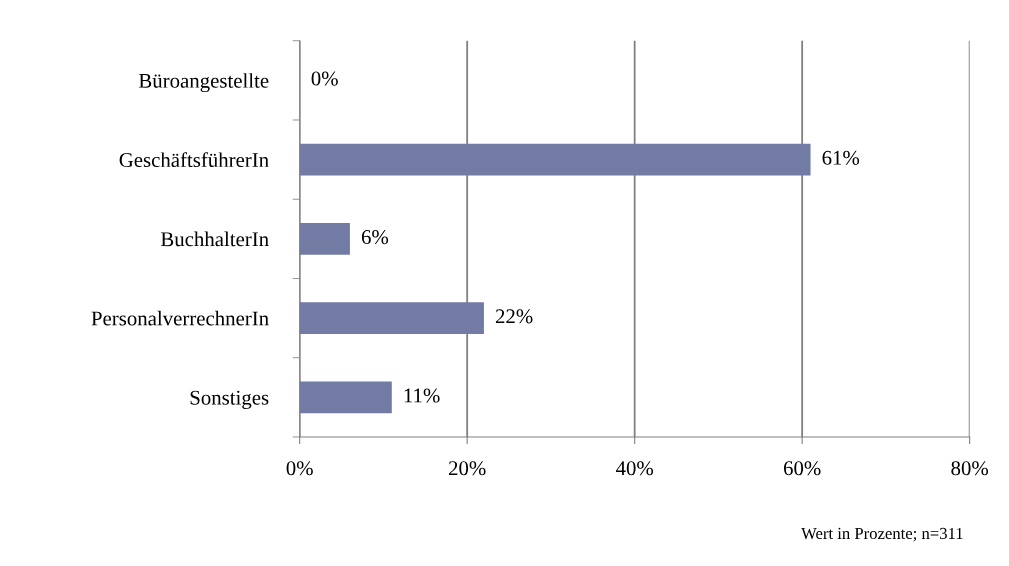 The image size is (1009, 566). What do you see at coordinates (299, 468) in the screenshot?
I see `x-tick-label: 0%` at bounding box center [299, 468].